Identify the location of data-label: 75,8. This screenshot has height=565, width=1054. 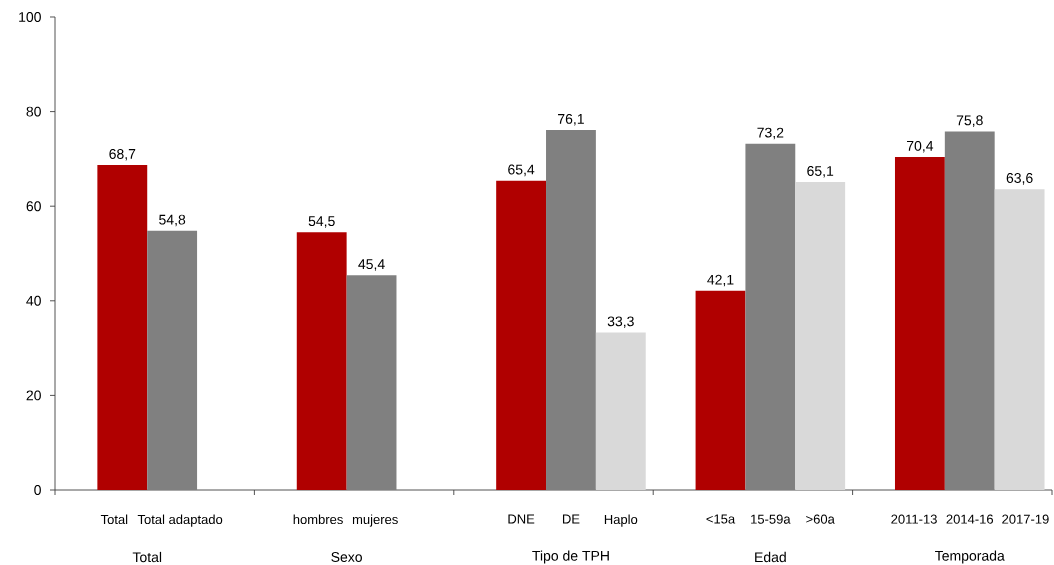
(969, 121).